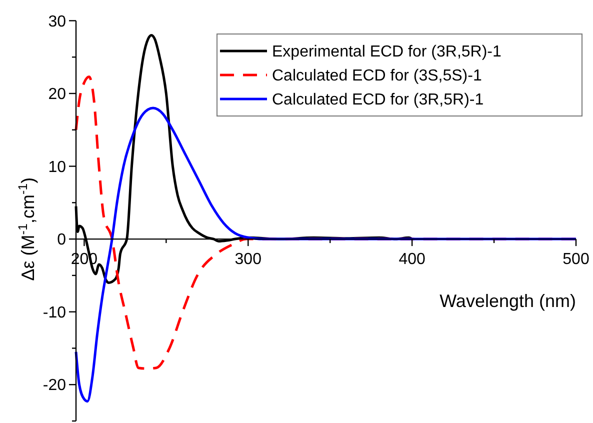  I want to click on y-tick-label: 20, so click(57, 95).